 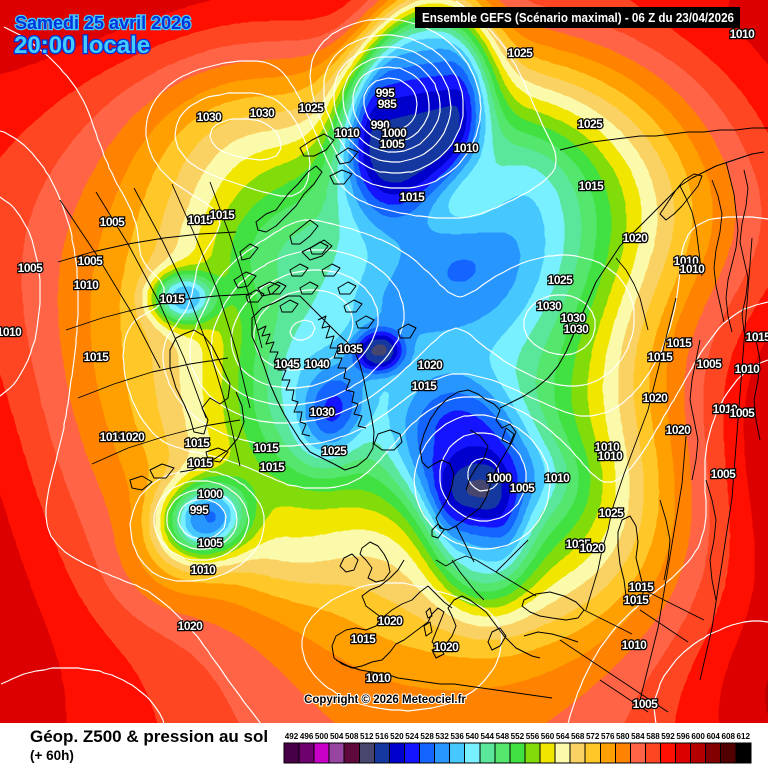 I want to click on svg-text: 508, so click(x=352, y=736).